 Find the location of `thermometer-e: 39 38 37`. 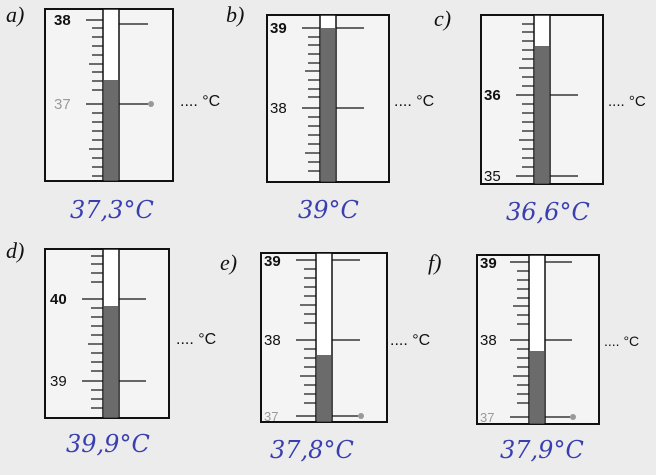

thermometer-e: 39 38 37 is located at coordinates (324, 338).